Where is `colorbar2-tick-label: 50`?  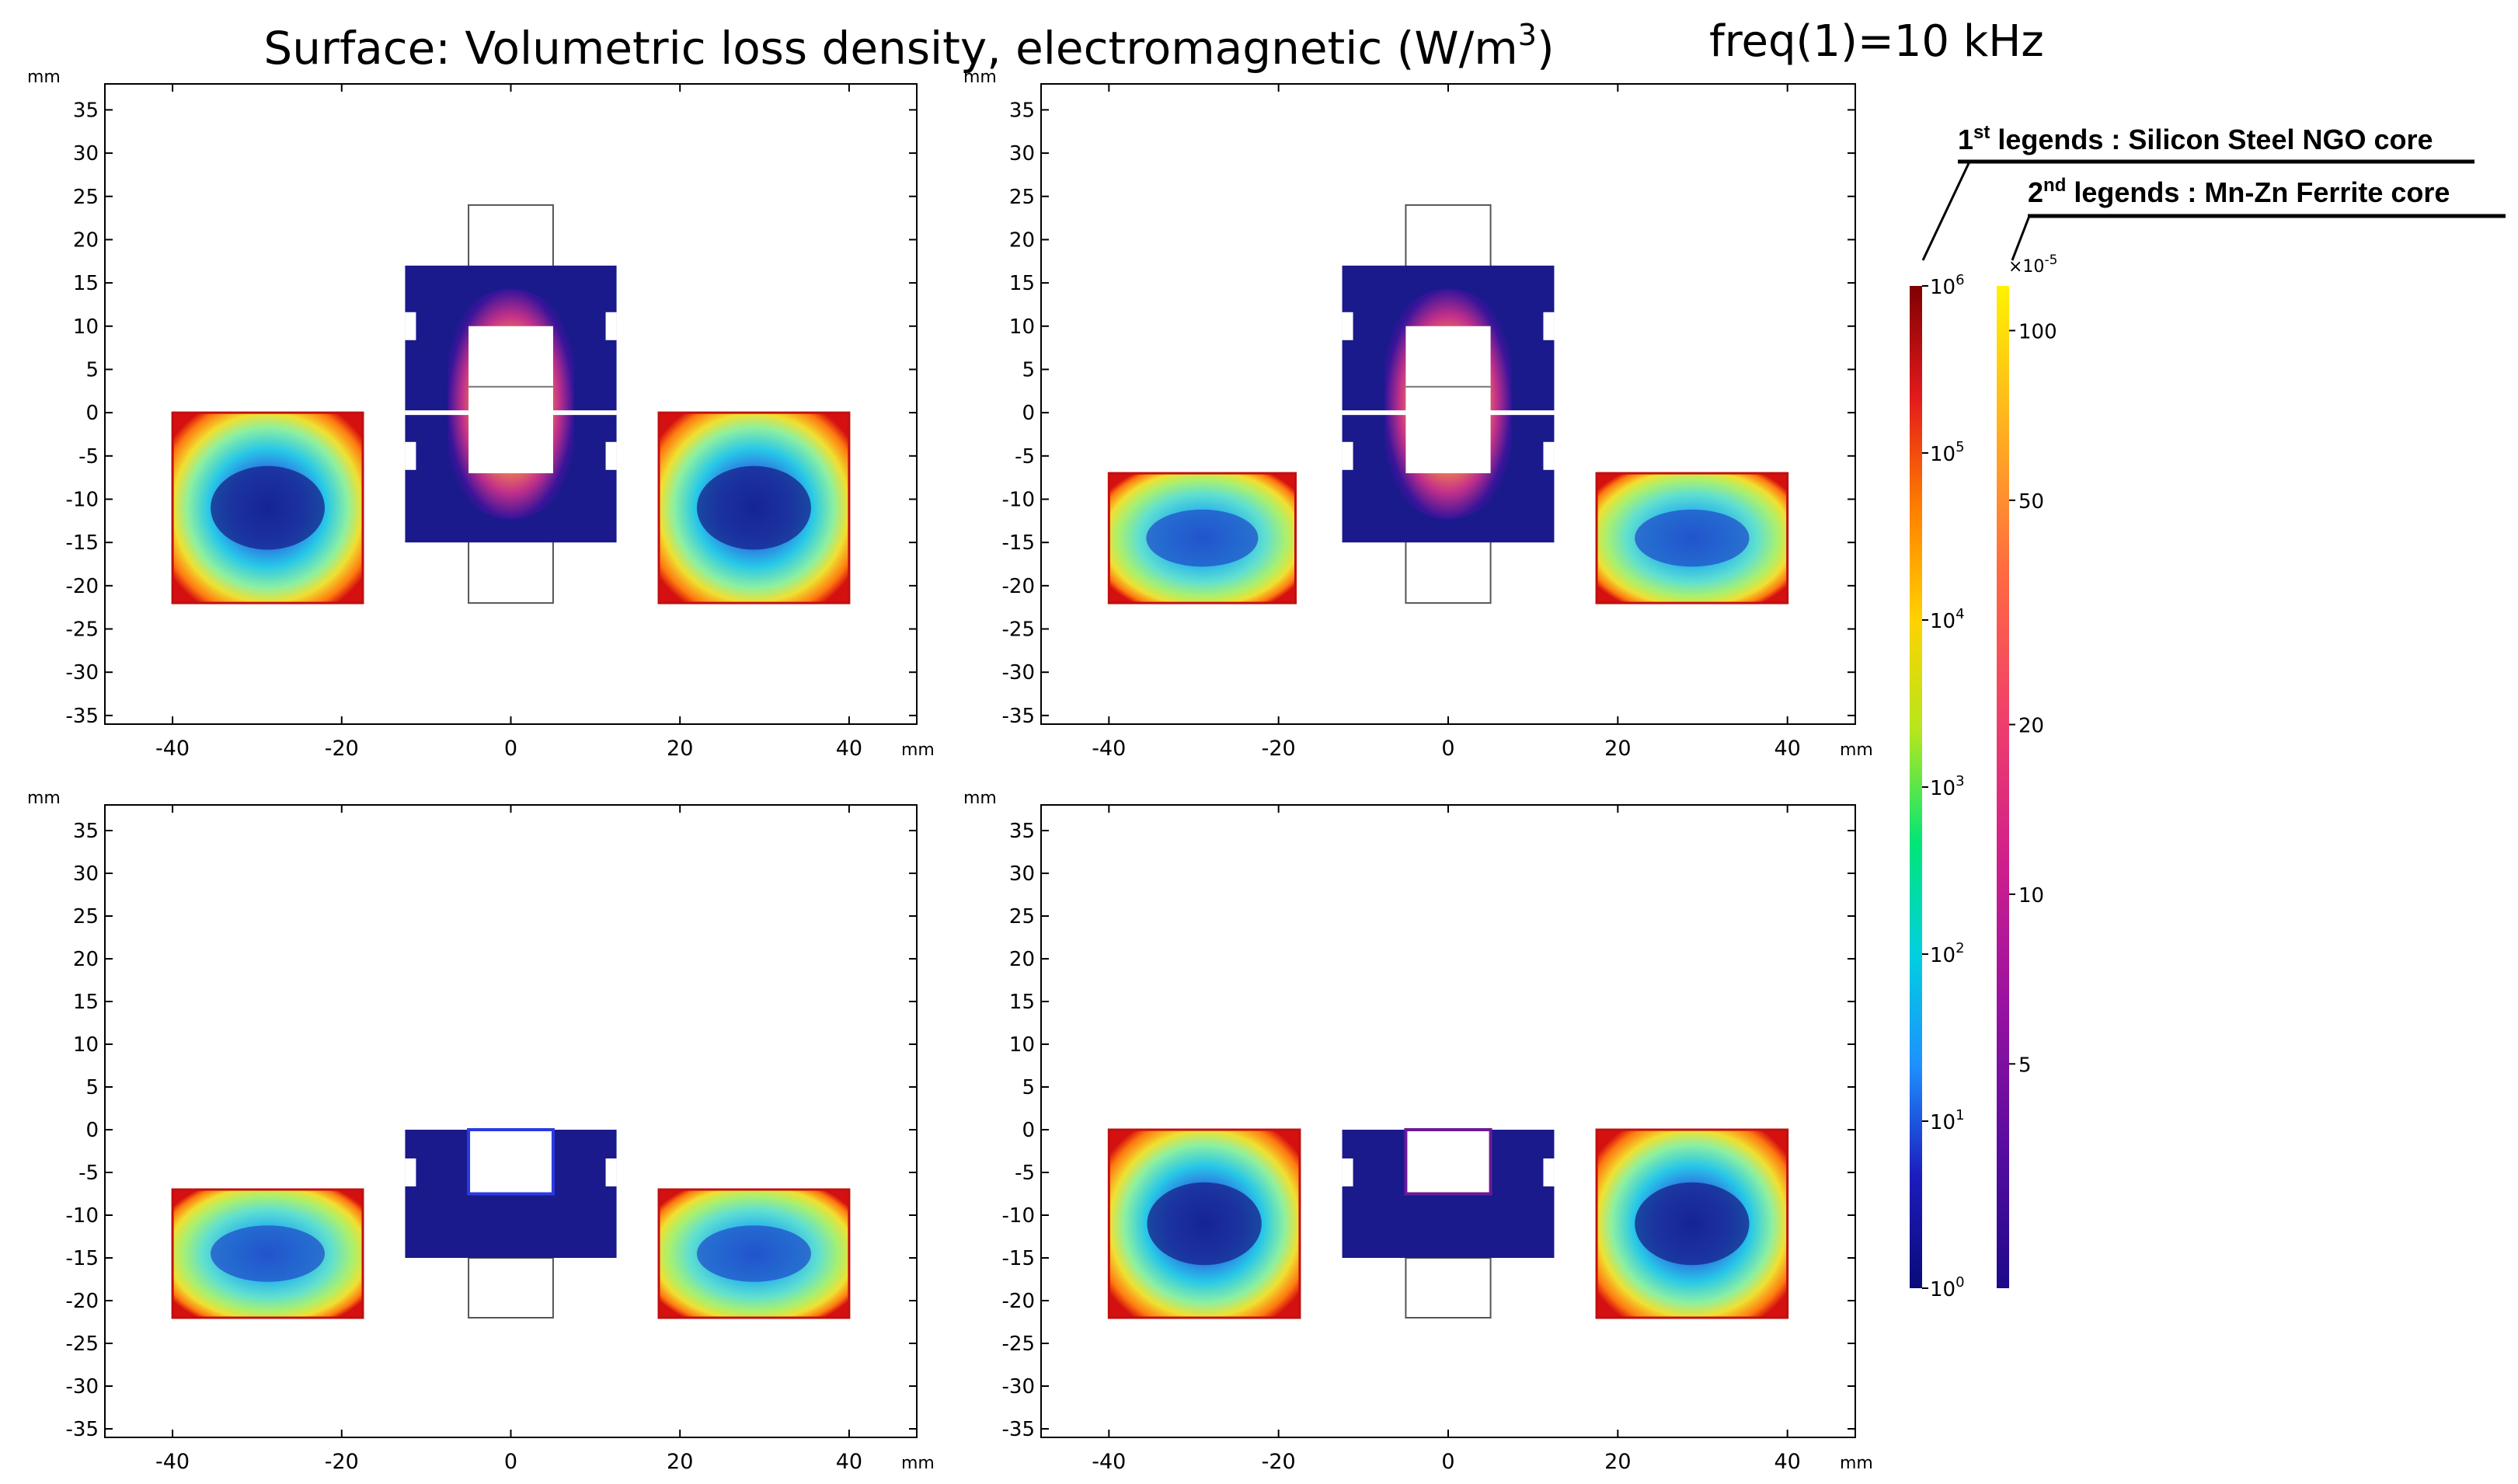
colorbar2-tick-label: 50 is located at coordinates (2031, 502).